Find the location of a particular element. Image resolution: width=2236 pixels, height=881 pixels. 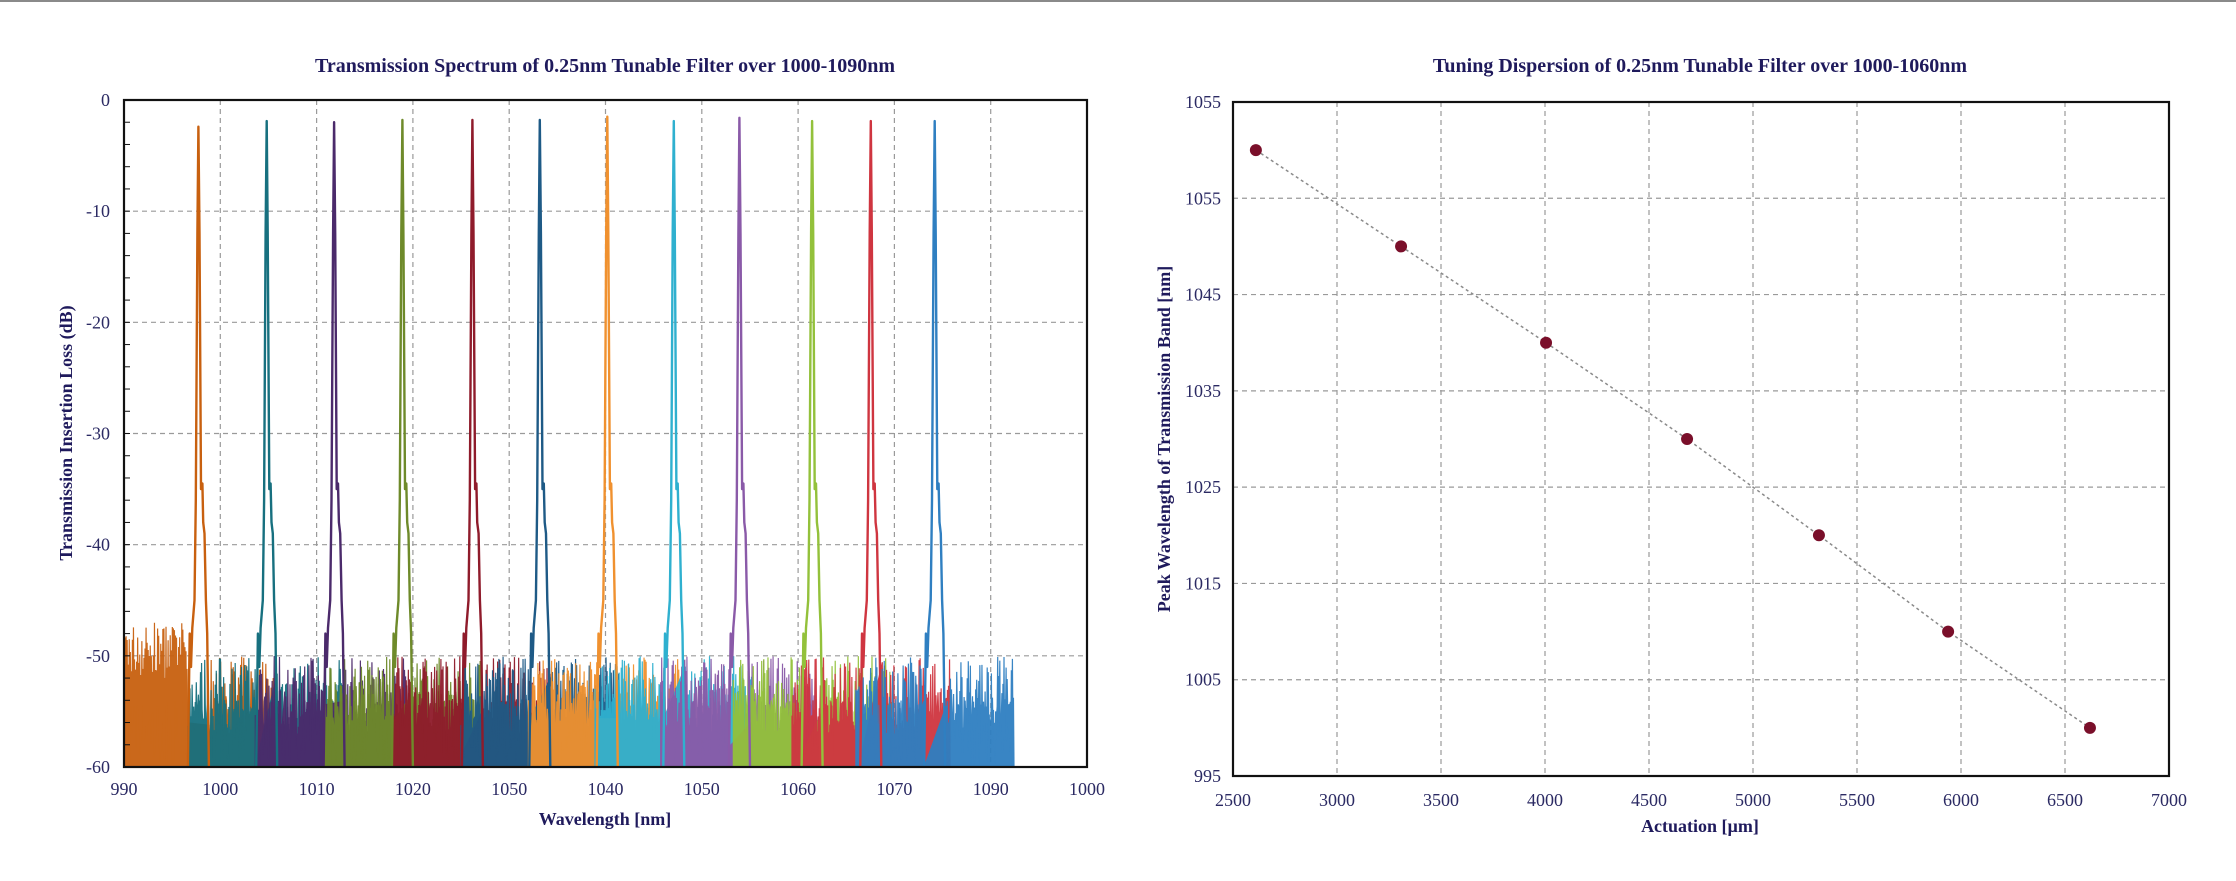

dispersion-x-tick-label: 5500 is located at coordinates (1857, 800).